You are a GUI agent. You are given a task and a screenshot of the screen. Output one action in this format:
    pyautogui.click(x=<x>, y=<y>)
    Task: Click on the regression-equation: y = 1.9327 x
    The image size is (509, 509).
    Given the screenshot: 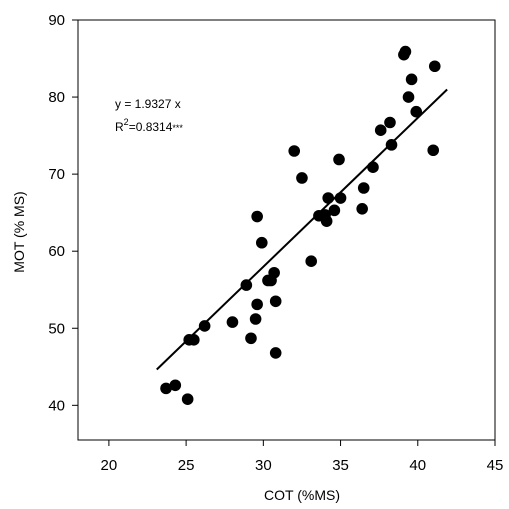 What is the action you would take?
    pyautogui.click(x=148, y=104)
    